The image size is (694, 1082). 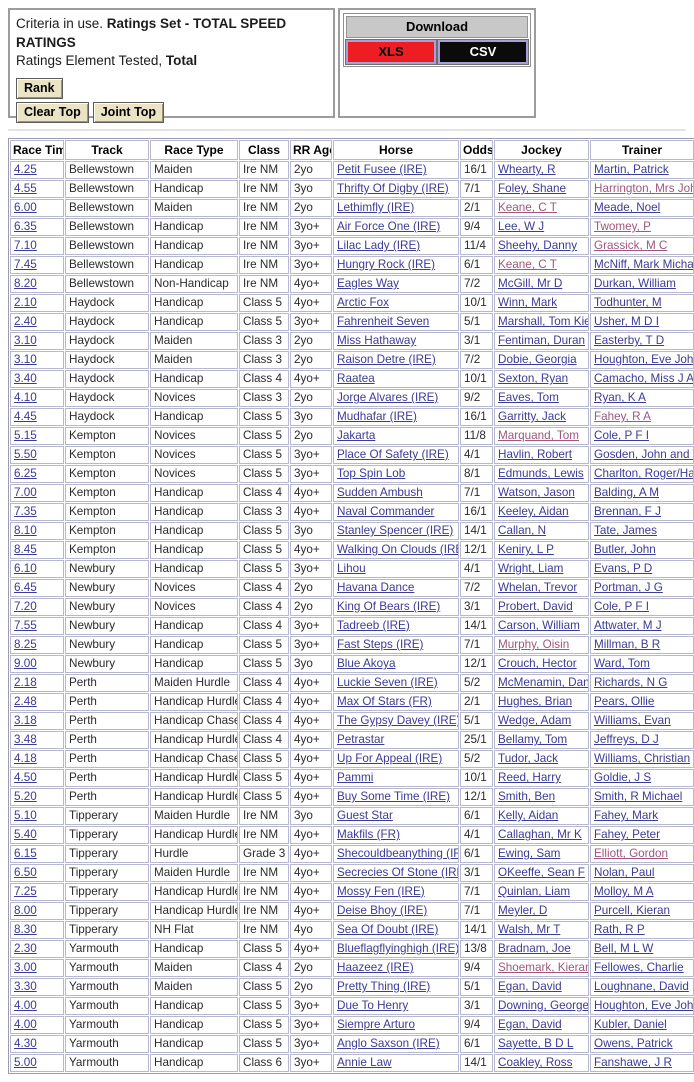 I want to click on trainer-link: Millman, B R, so click(x=627, y=644).